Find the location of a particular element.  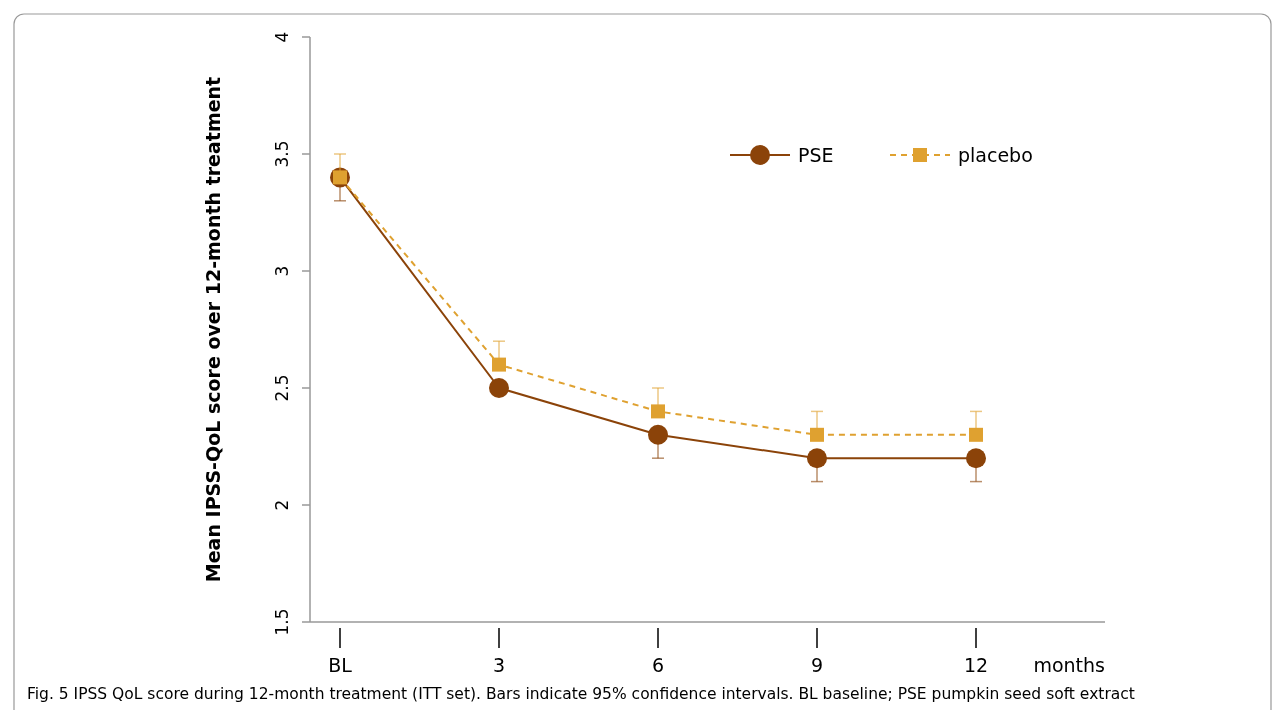

x-tick-label: 9 is located at coordinates (817, 665).